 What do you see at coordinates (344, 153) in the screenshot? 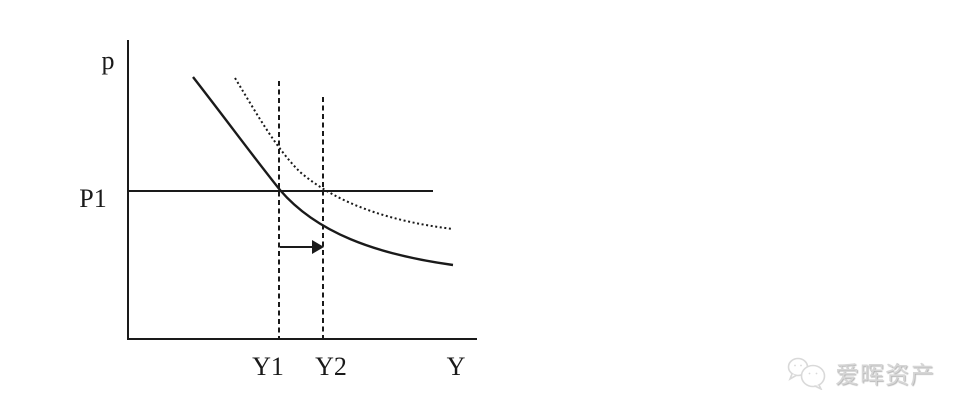
I see `demand-curve-shifted` at bounding box center [344, 153].